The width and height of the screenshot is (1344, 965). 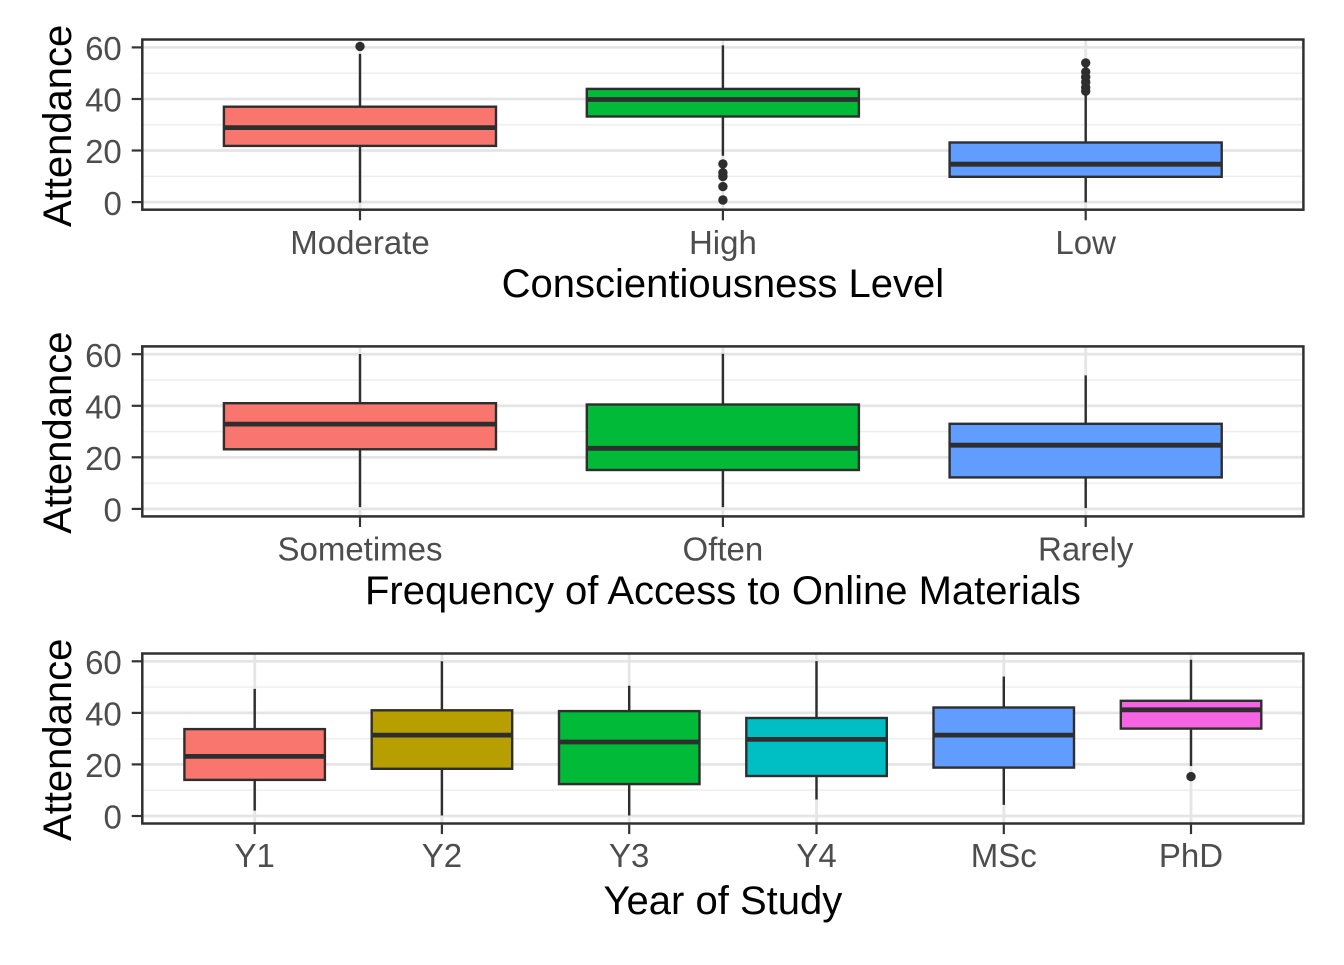 I want to click on svg-text: Year of Study, so click(x=723, y=901).